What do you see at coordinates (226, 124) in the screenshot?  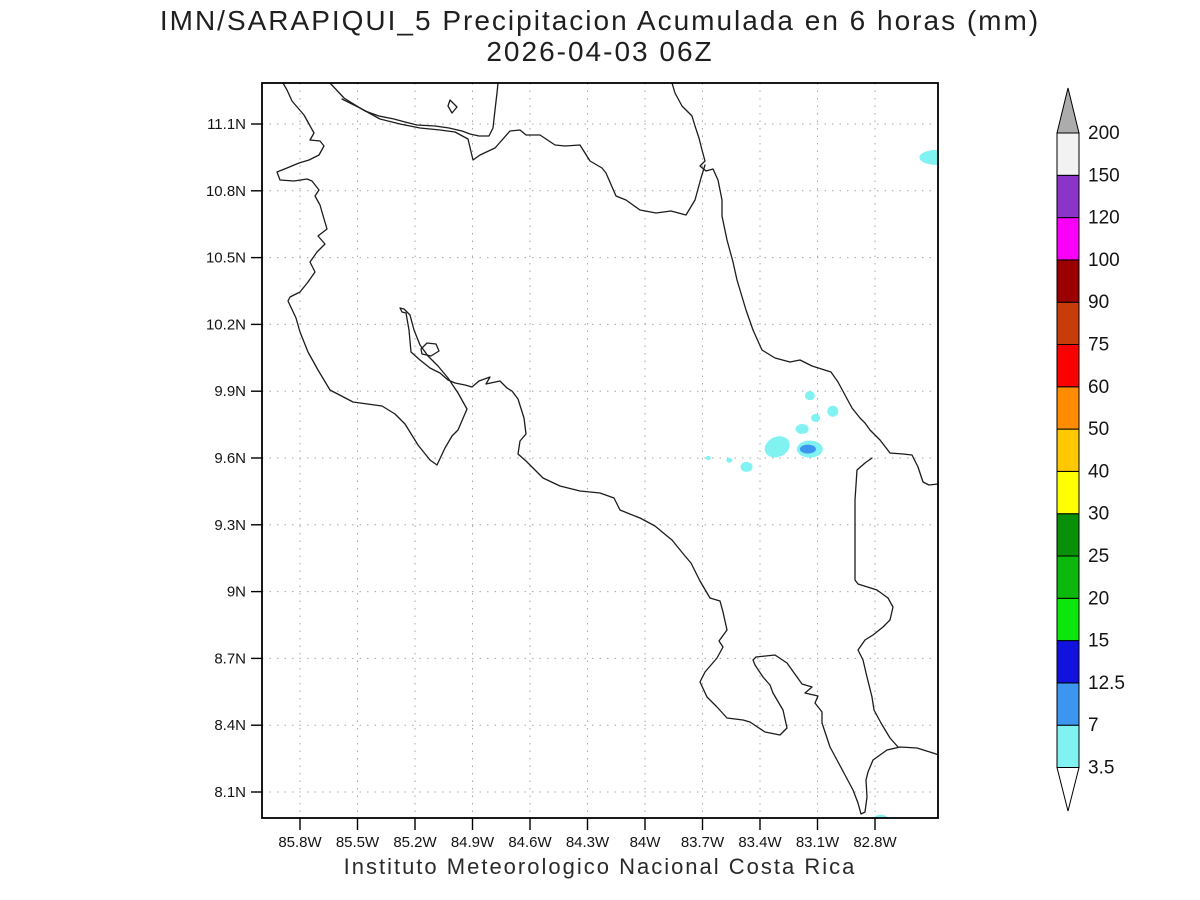 I see `lat-tick-label: 11.1N` at bounding box center [226, 124].